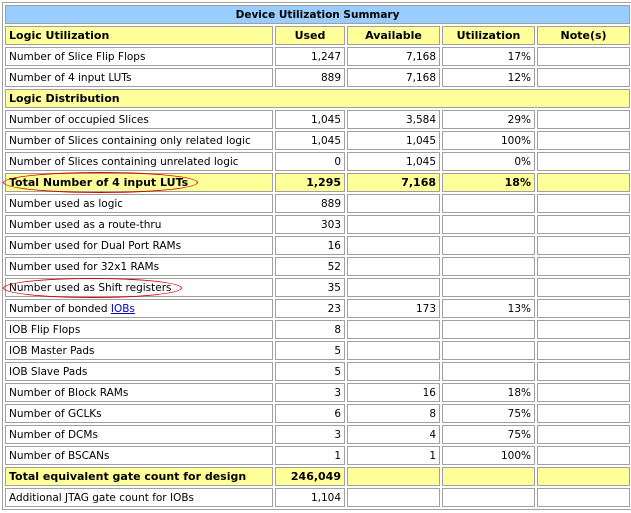  I want to click on row-label-text: Number of 4 input LUTs, so click(70, 77).